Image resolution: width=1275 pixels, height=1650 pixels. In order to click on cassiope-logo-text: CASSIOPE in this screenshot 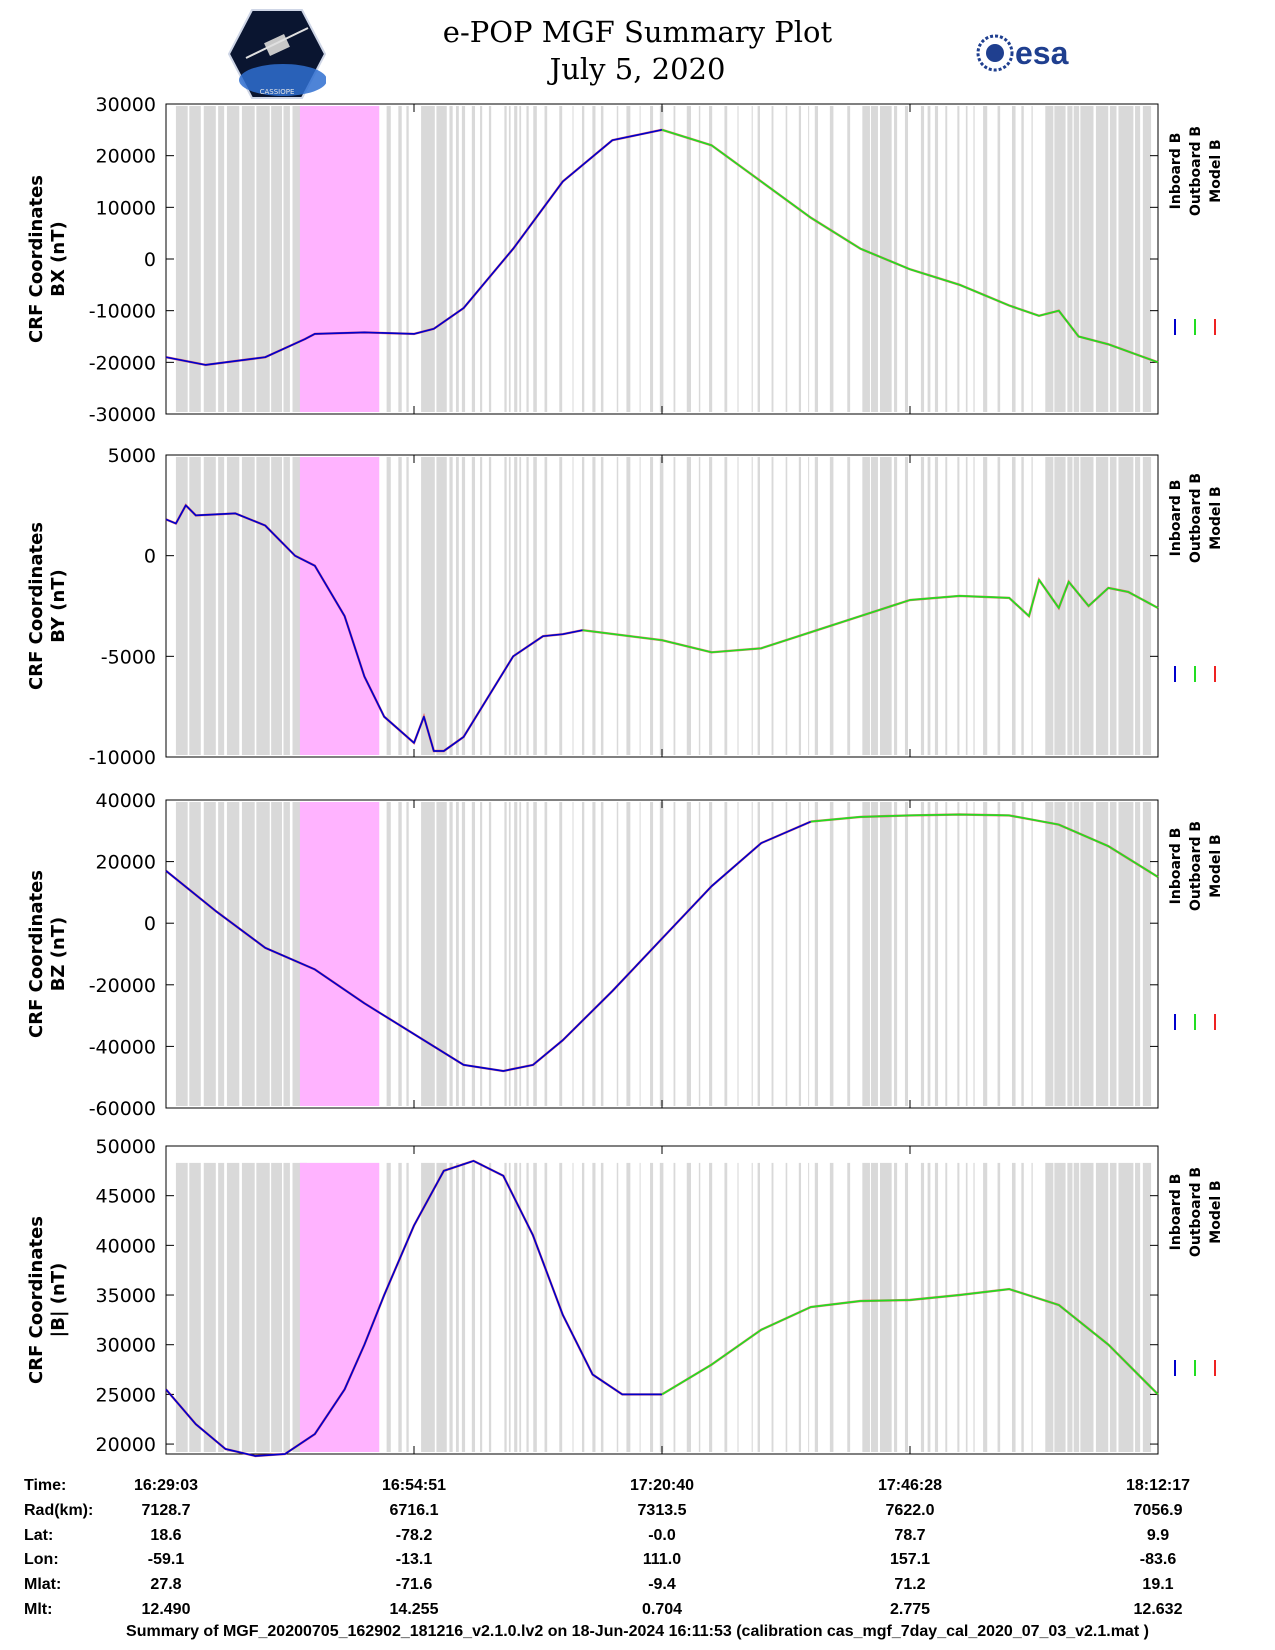, I will do `click(277, 92)`.